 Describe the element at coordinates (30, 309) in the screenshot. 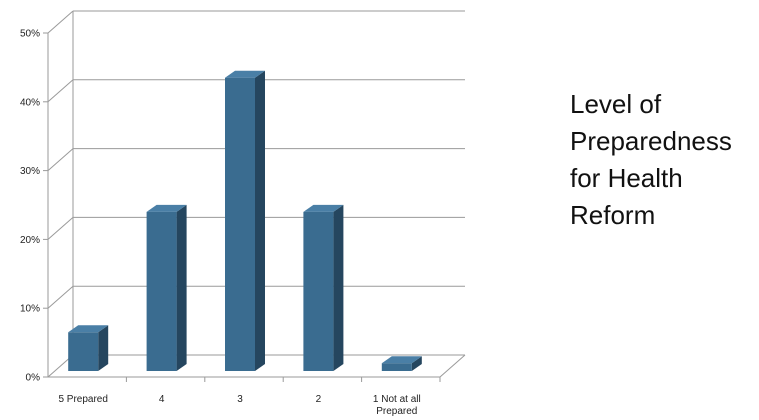

I see `y-tick-label: 10%` at that location.